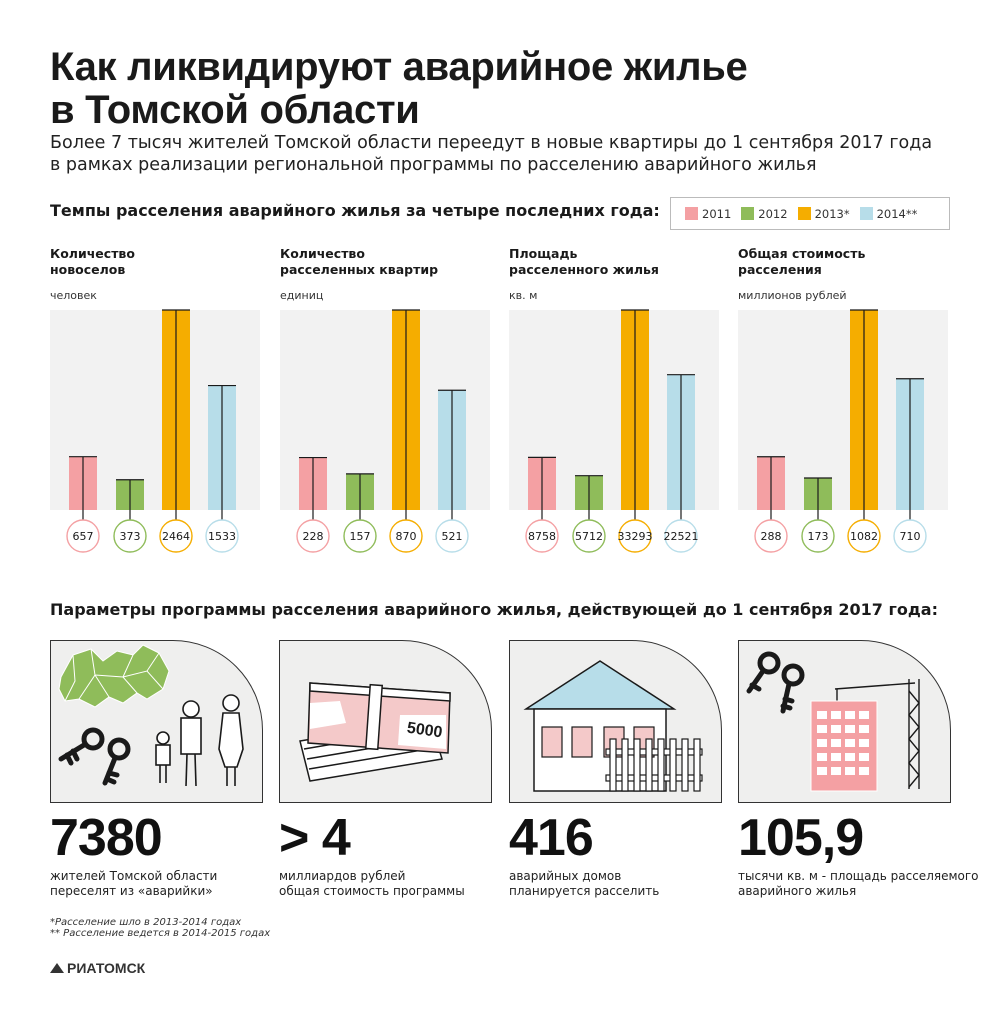  Describe the element at coordinates (342, 876) in the screenshot. I see `caption-line-1: миллиардов рублей` at that location.